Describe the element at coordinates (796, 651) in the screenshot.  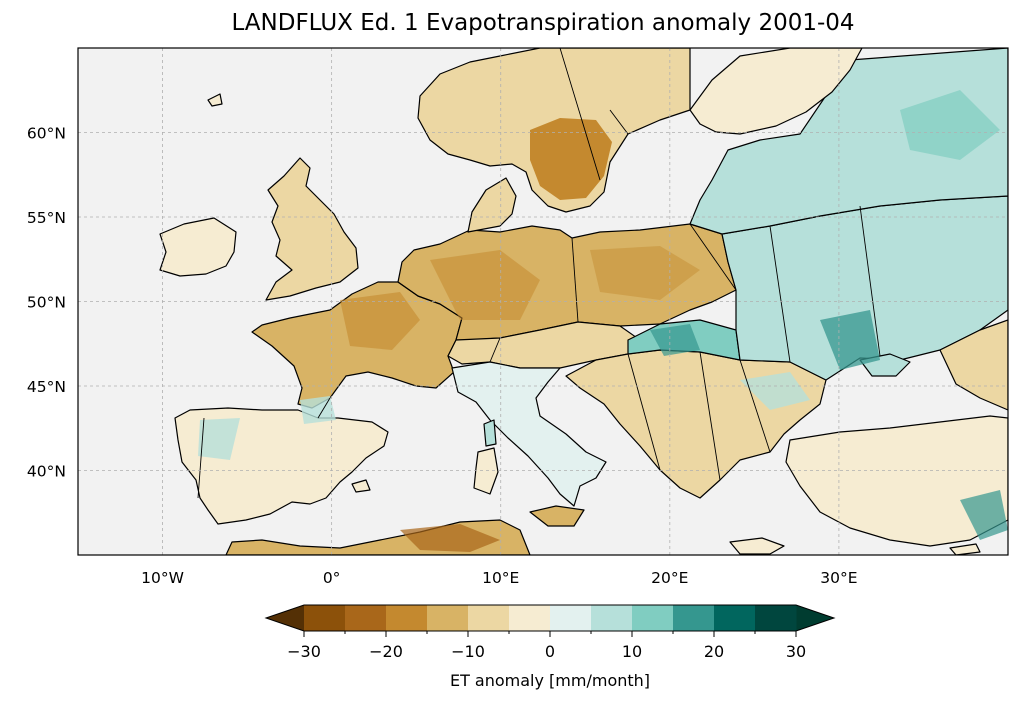
I see `colorbar-tick-label: 30` at that location.